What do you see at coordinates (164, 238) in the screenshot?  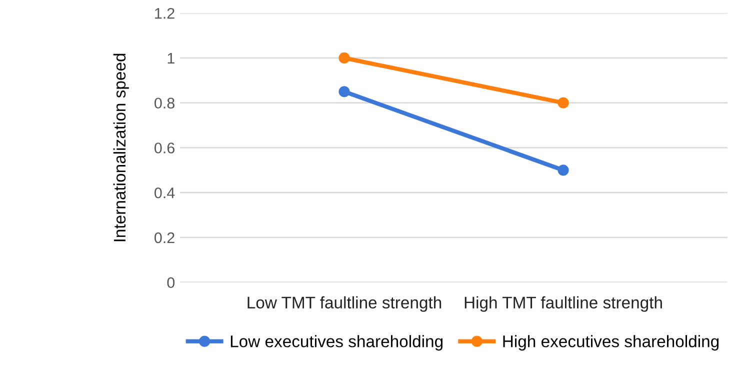 I see `y-tick-label: 0.2` at bounding box center [164, 238].